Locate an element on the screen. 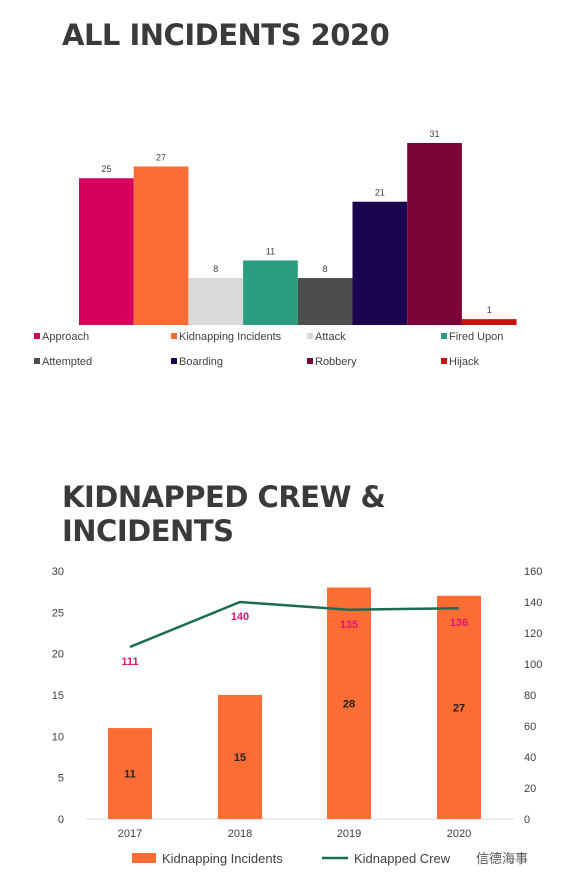 This screenshot has width=564, height=885. y-right-tick: 120 is located at coordinates (533, 634).